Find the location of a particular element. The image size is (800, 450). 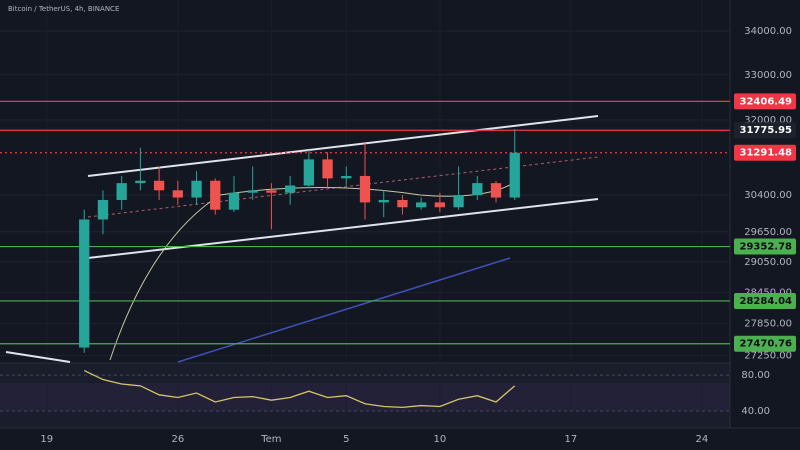

price-tag-label: 29352.78 is located at coordinates (765, 247).